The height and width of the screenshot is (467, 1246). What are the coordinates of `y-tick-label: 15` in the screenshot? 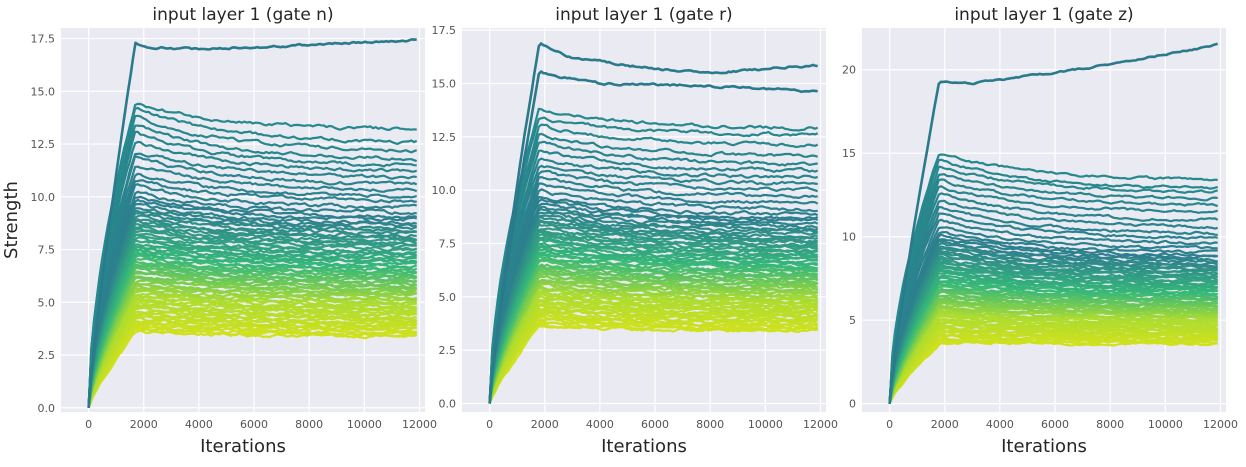 It's located at (849, 153).